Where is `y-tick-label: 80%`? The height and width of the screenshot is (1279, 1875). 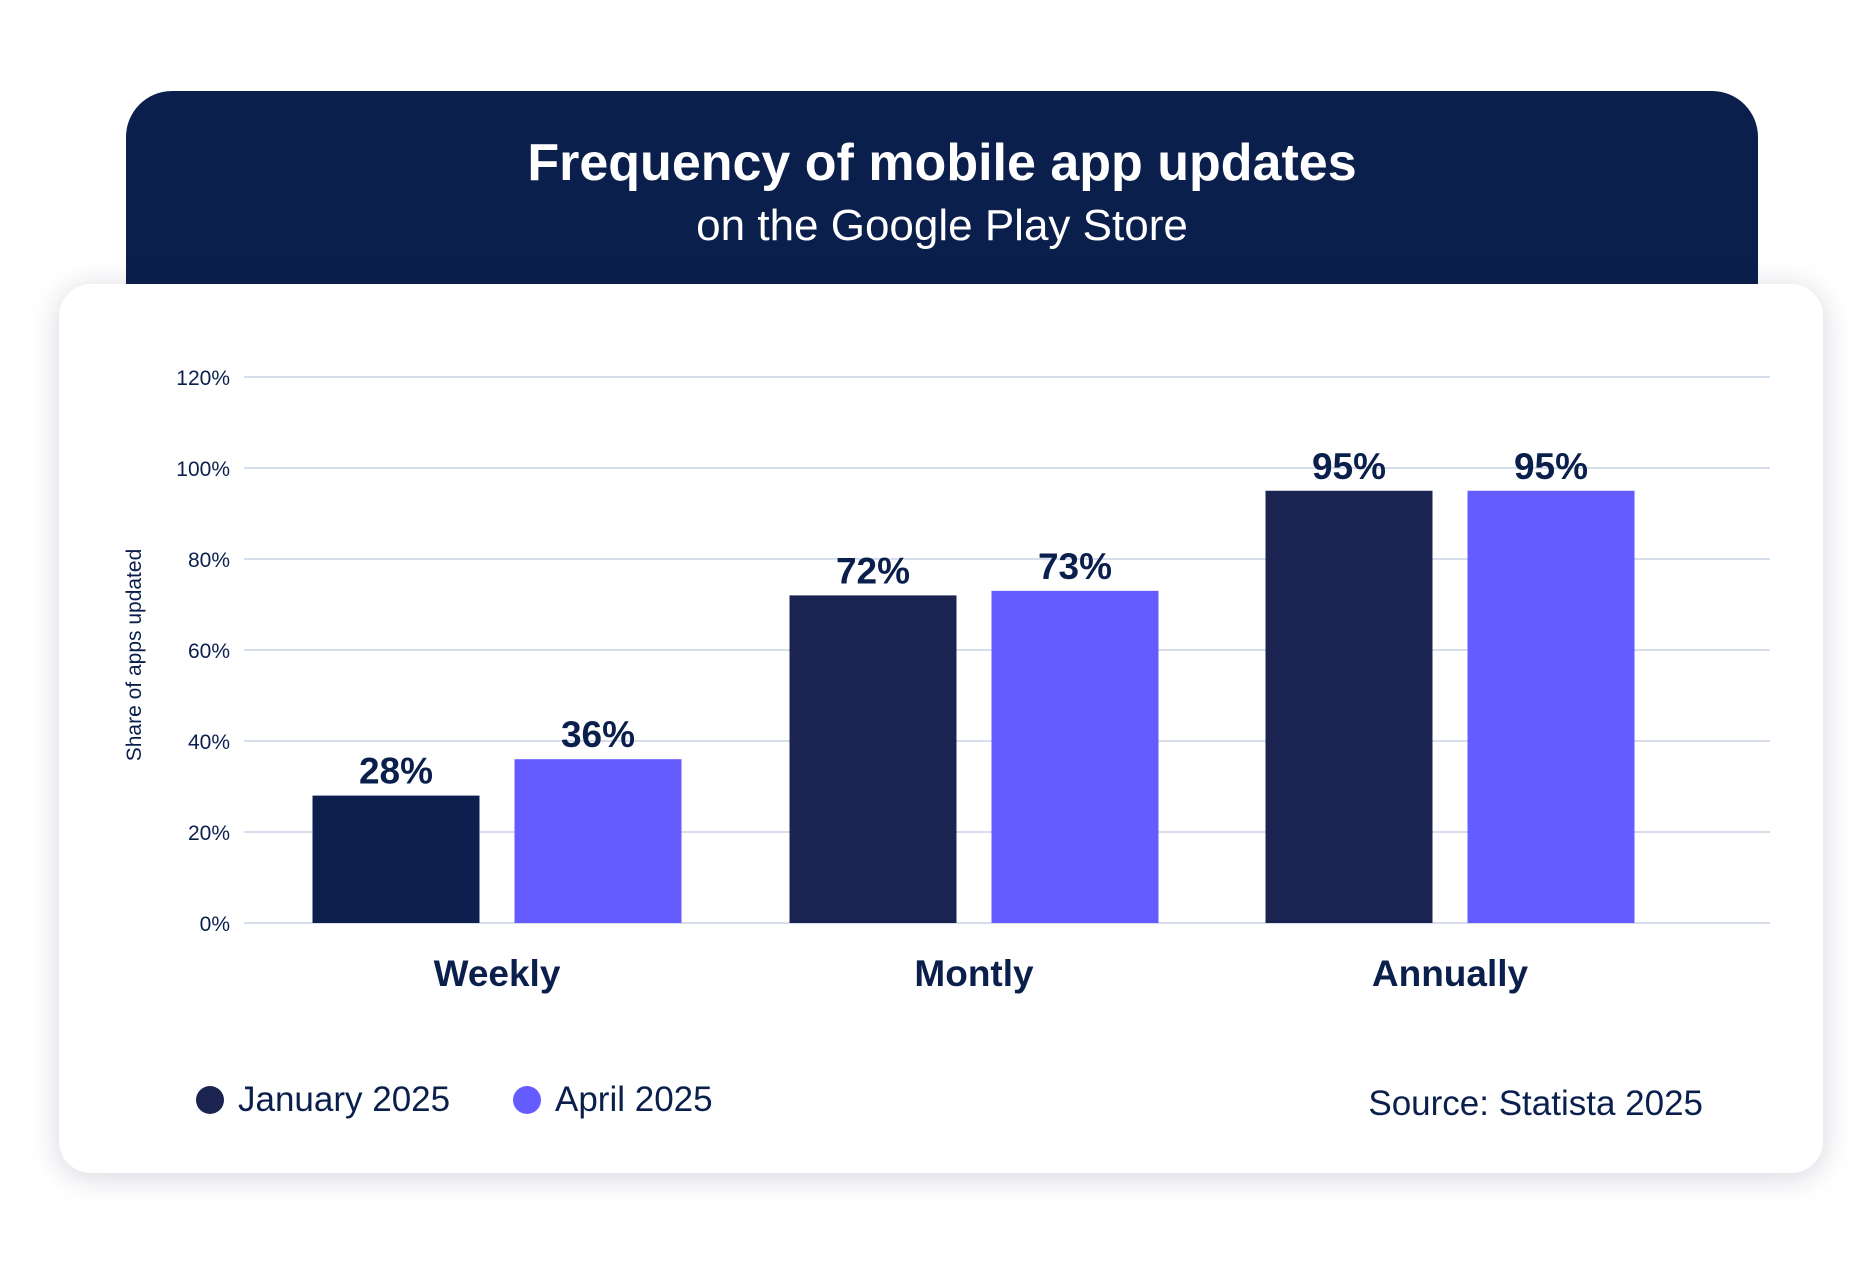
y-tick-label: 80% is located at coordinates (209, 560).